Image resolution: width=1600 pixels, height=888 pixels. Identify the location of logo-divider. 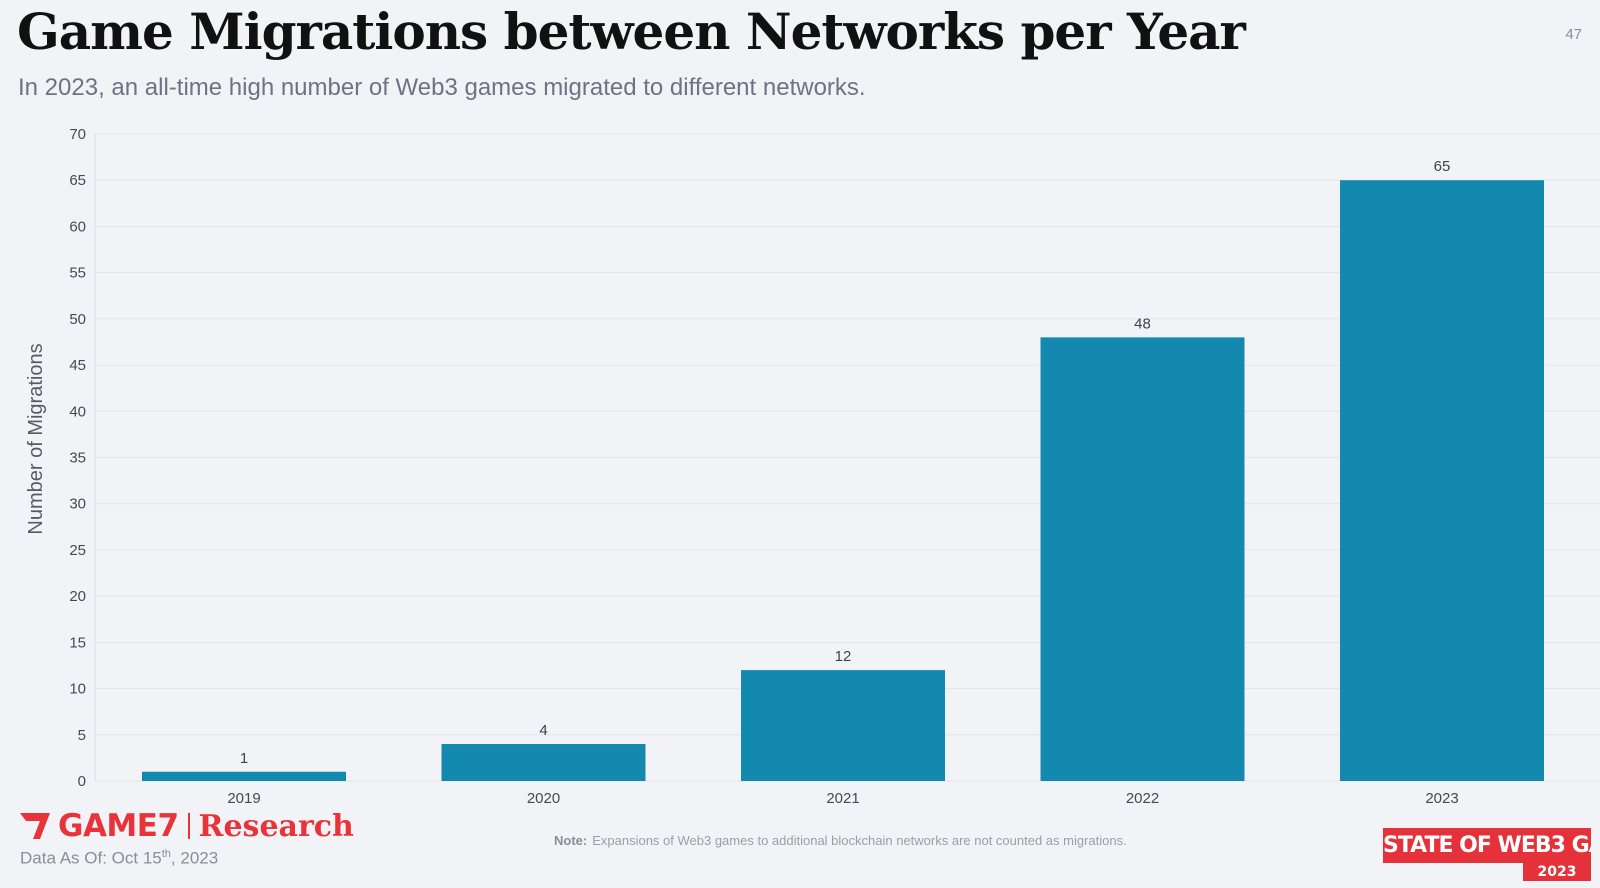
(188, 826).